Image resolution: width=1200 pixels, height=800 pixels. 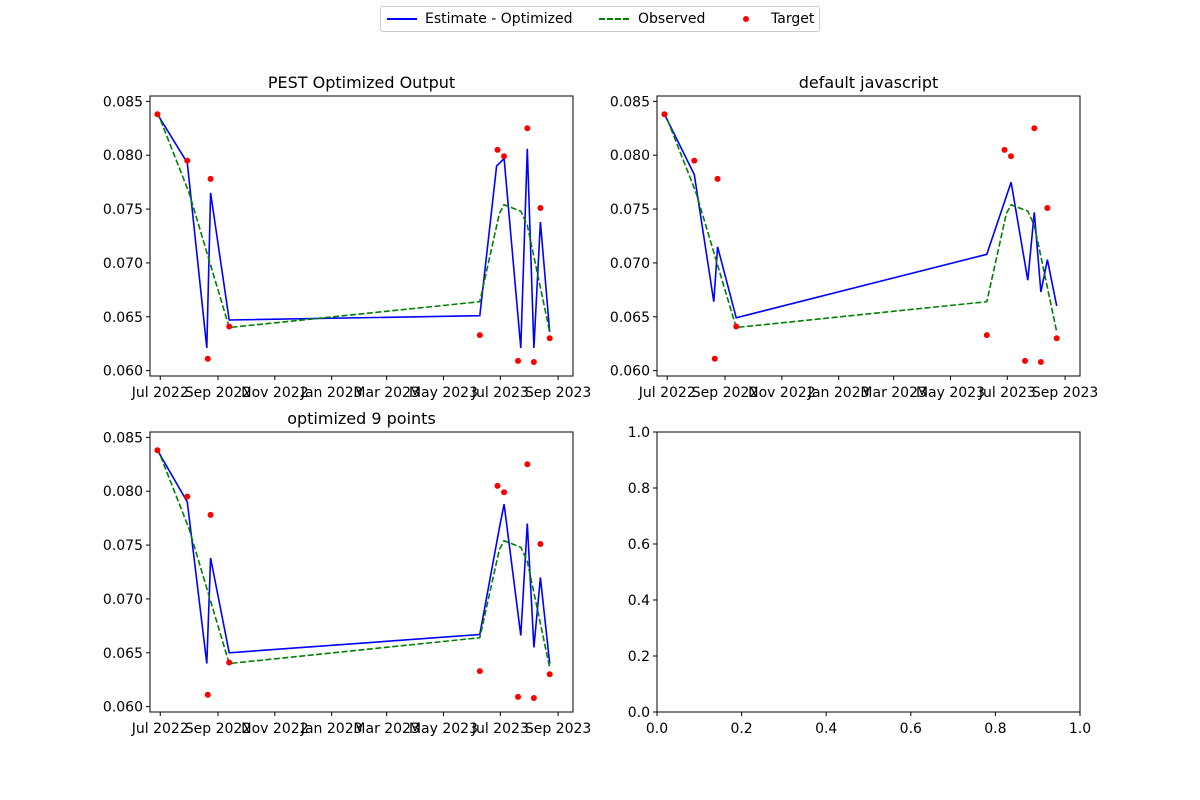 What do you see at coordinates (499, 19) in the screenshot?
I see `legend-estimate-label: Estimate - Optimized` at bounding box center [499, 19].